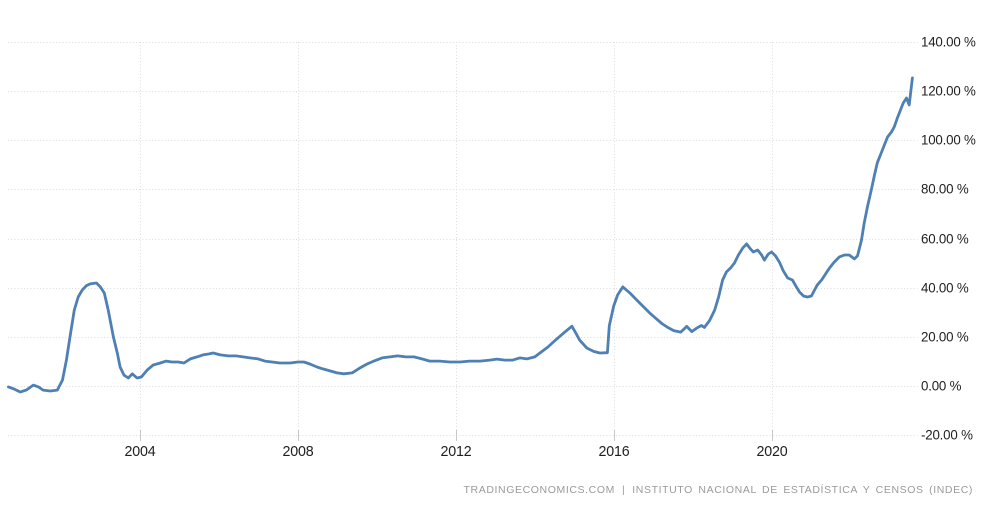 The height and width of the screenshot is (511, 989). I want to click on y-tick-label: 60.00 %, so click(945, 238).